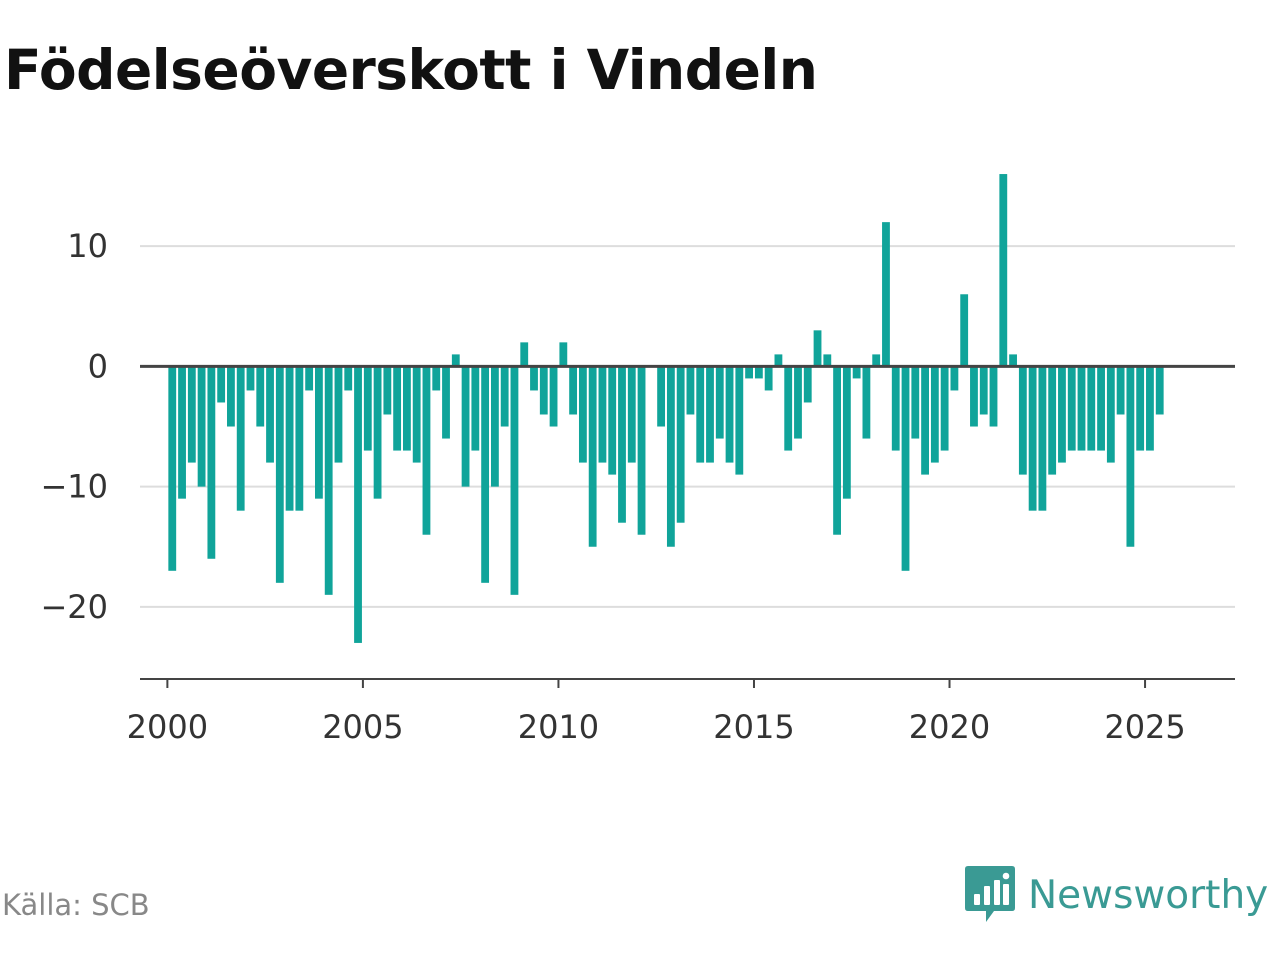 Image resolution: width=1280 pixels, height=960 pixels. What do you see at coordinates (753, 727) in the screenshot?
I see `x-tick-label: 2015` at bounding box center [753, 727].